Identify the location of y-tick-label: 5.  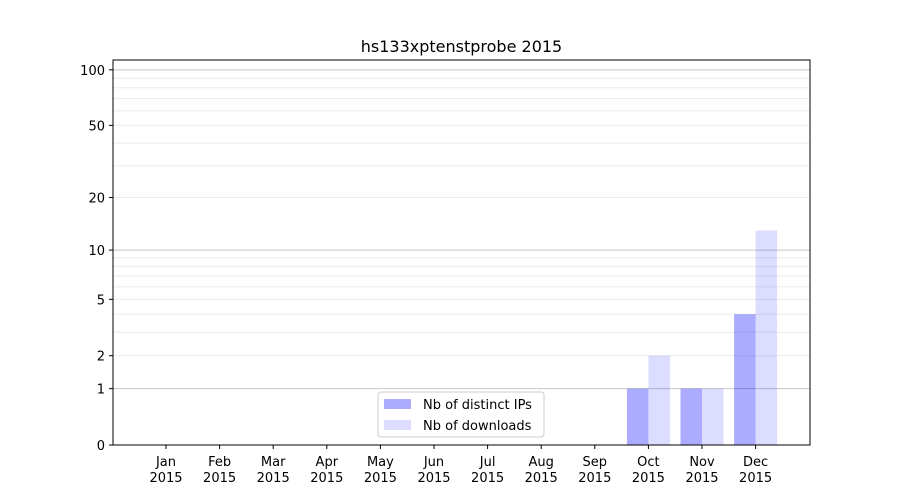
(101, 300).